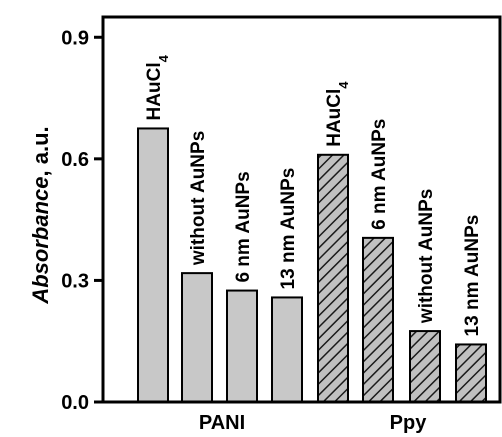 This screenshot has width=502, height=437. Describe the element at coordinates (379, 174) in the screenshot. I see `bar-label-5: 6 nm AuNPs` at that location.